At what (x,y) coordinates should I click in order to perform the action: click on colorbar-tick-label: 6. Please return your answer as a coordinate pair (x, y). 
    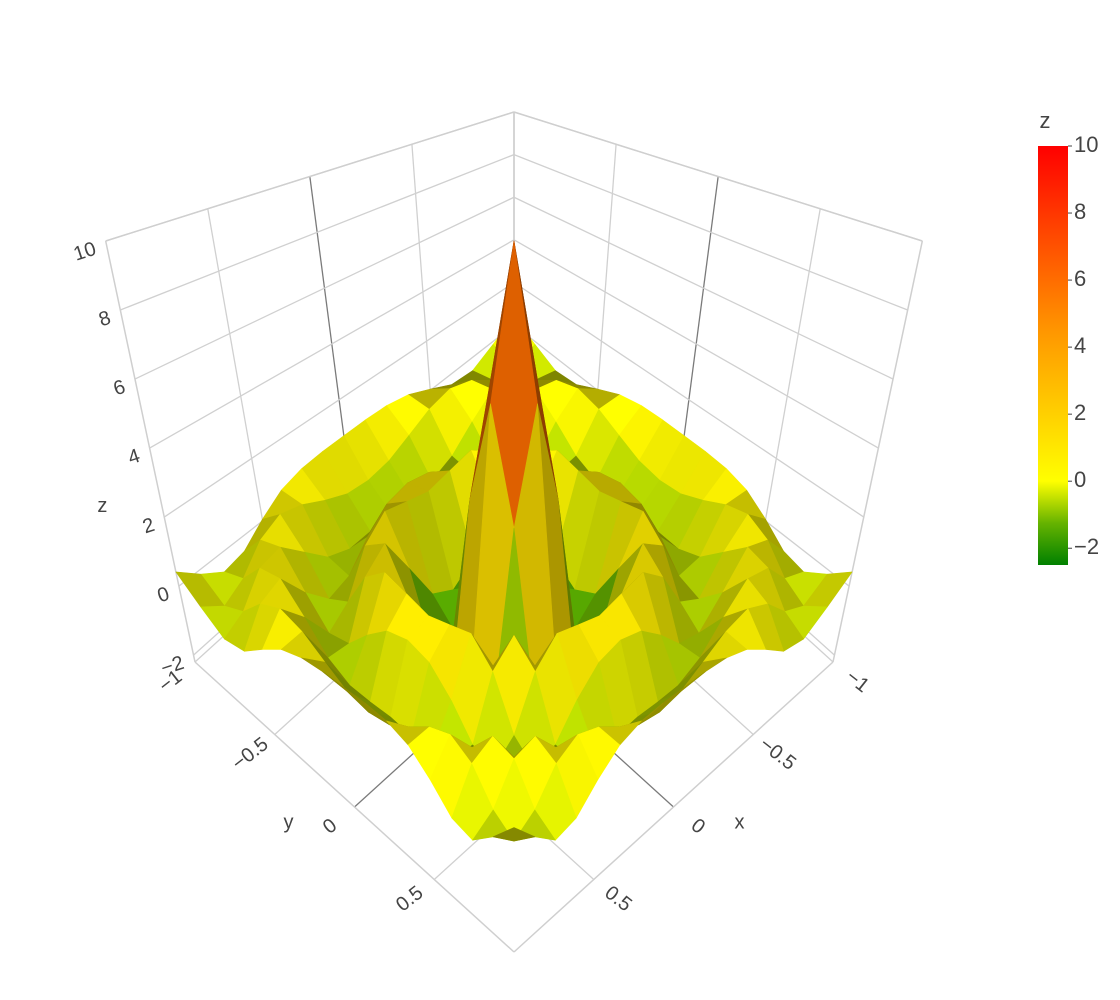
    Looking at the image, I should click on (1080, 278).